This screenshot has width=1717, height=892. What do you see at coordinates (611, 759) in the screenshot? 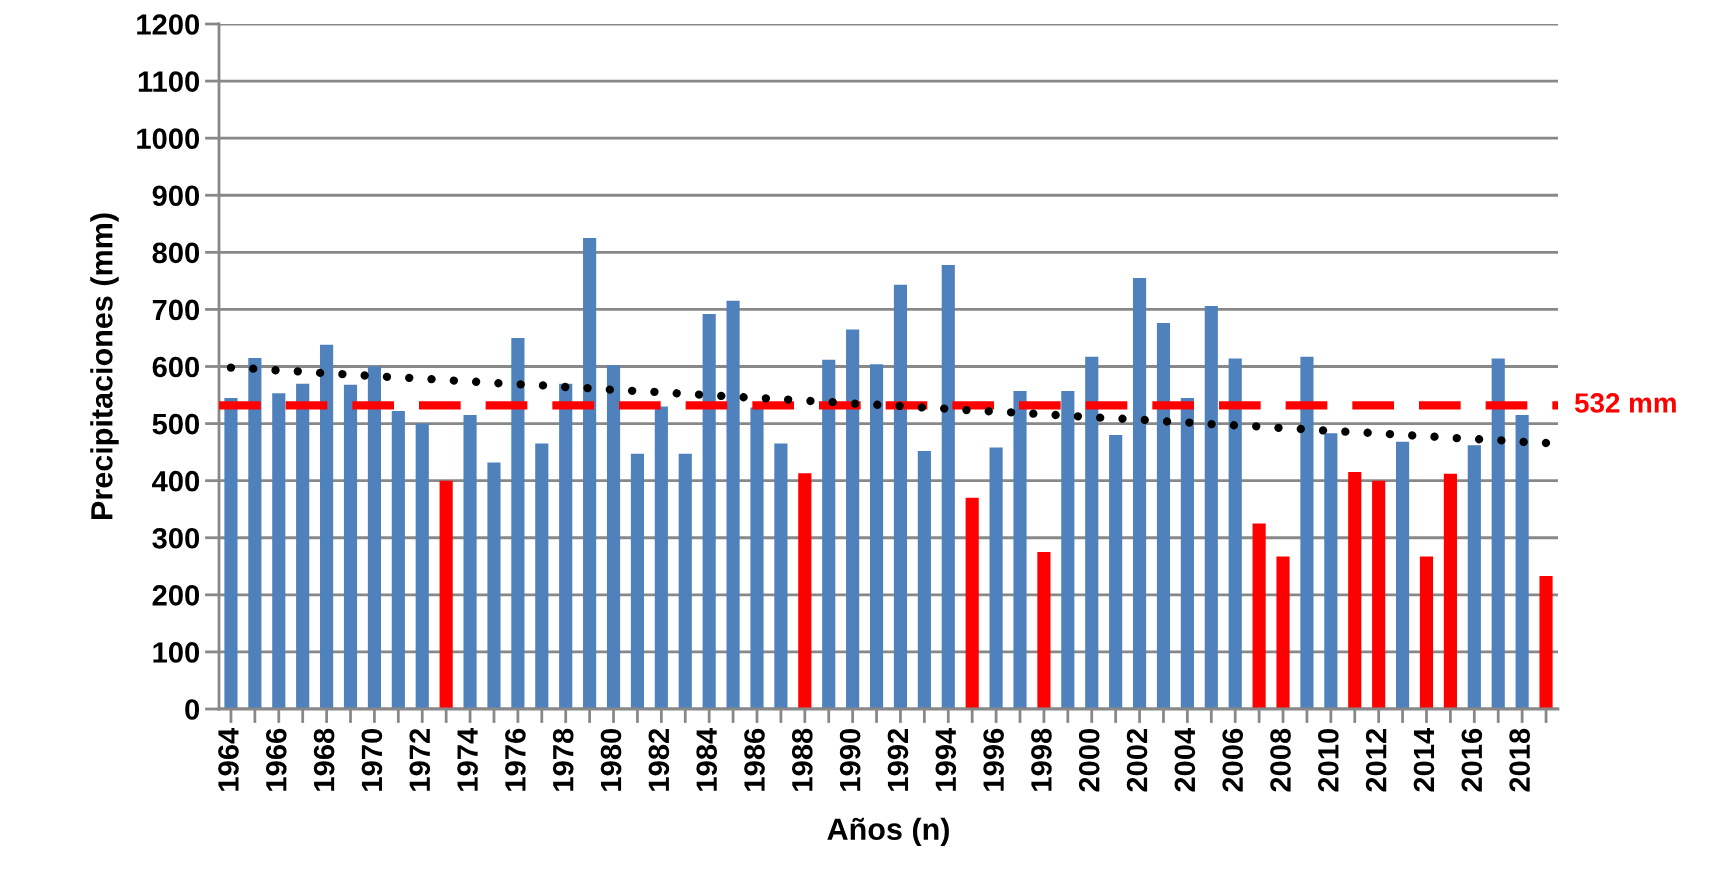
I see `x-tick-label: 1980` at bounding box center [611, 759].